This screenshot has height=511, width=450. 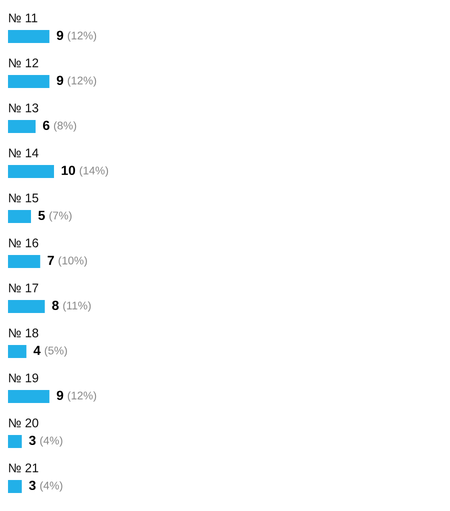 What do you see at coordinates (23, 243) in the screenshot?
I see `y-tick-label: № 16` at bounding box center [23, 243].